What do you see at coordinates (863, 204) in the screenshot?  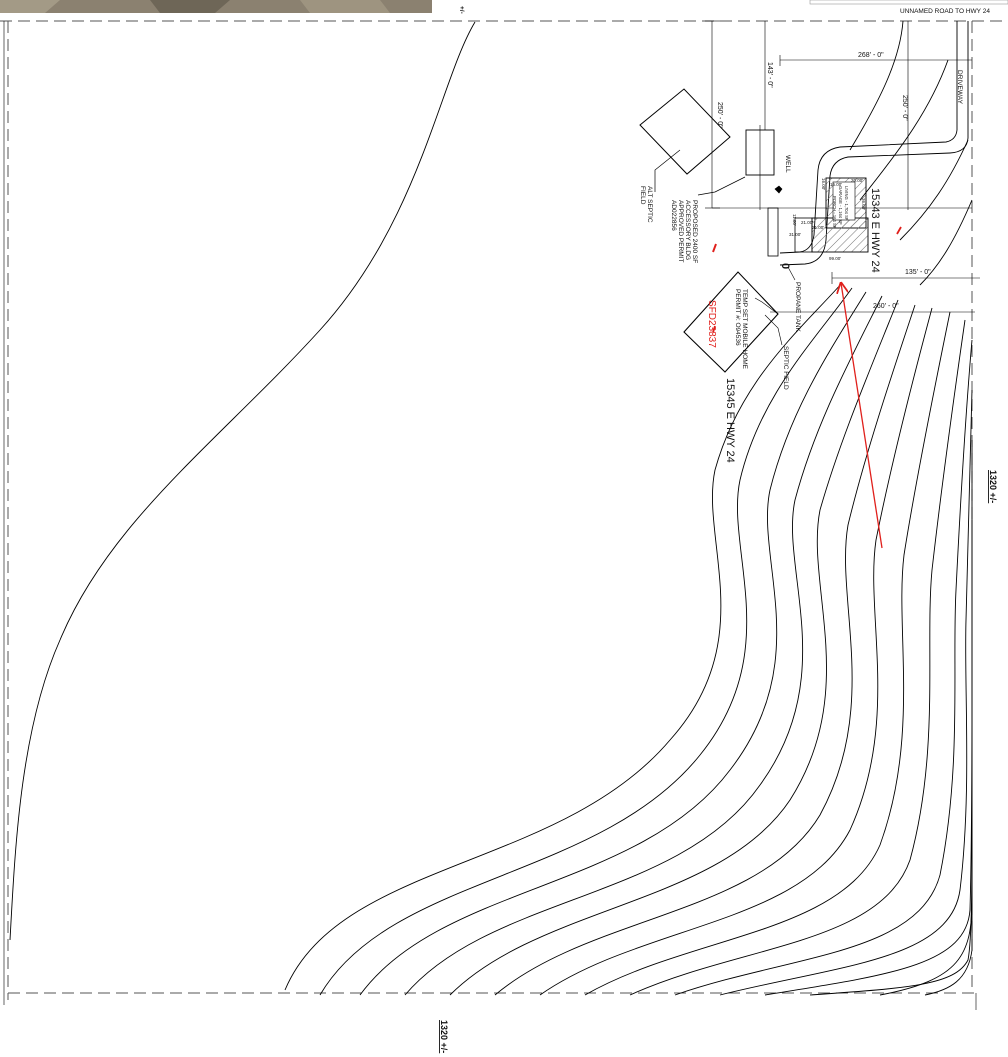 I see `house-dim-h36: 36.00'` at bounding box center [863, 204].